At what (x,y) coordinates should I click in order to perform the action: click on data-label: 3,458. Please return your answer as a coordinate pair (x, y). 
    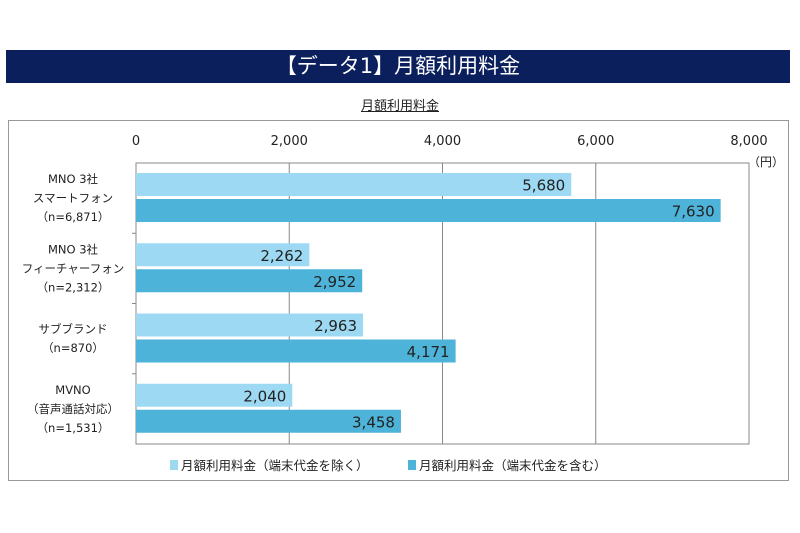
    Looking at the image, I should click on (373, 422).